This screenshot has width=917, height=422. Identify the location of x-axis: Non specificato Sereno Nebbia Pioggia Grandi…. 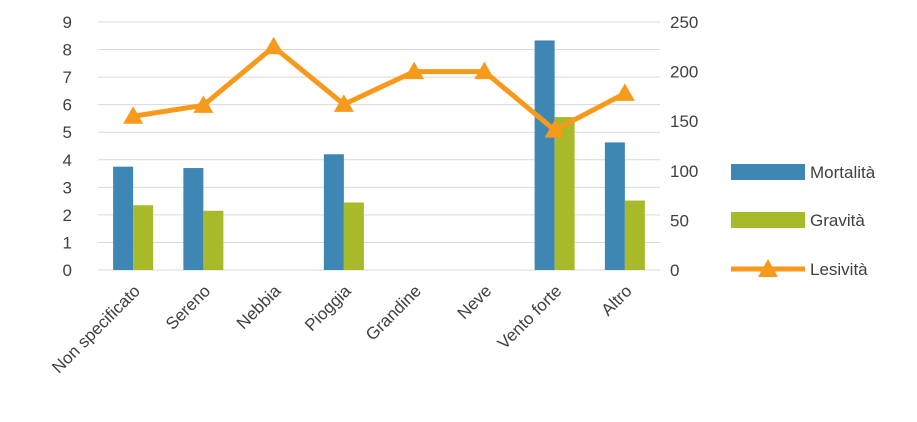
(341, 329).